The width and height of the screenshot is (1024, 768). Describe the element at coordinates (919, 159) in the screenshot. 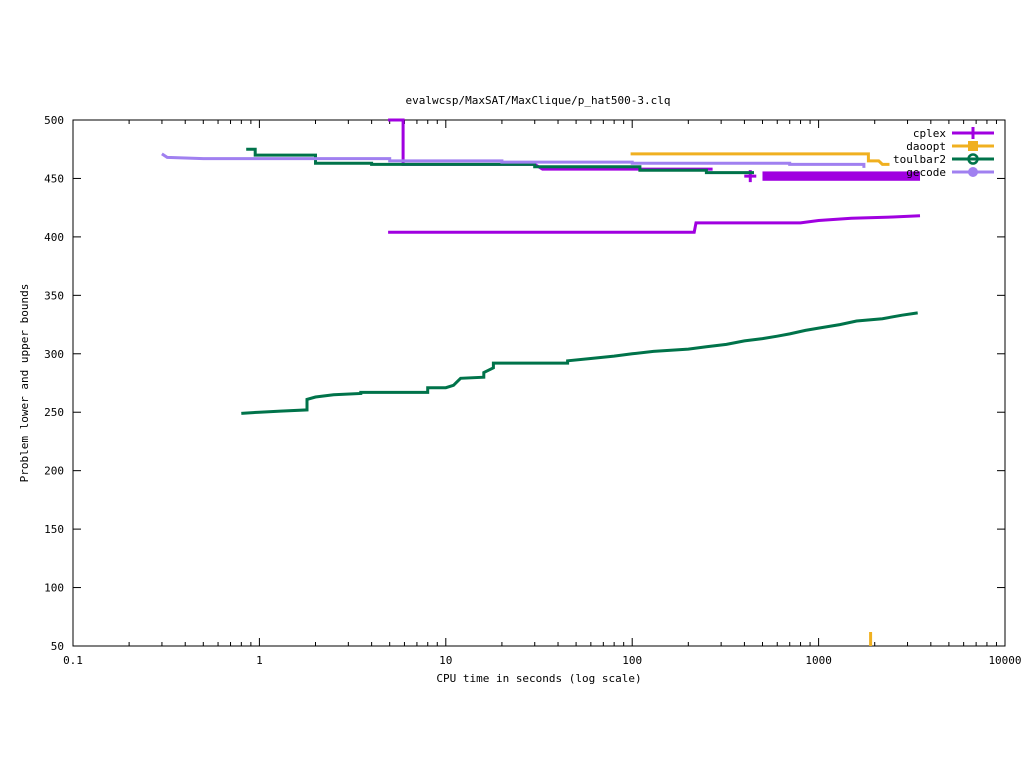

I see `legend-label-toulbar2: toulbar2` at that location.